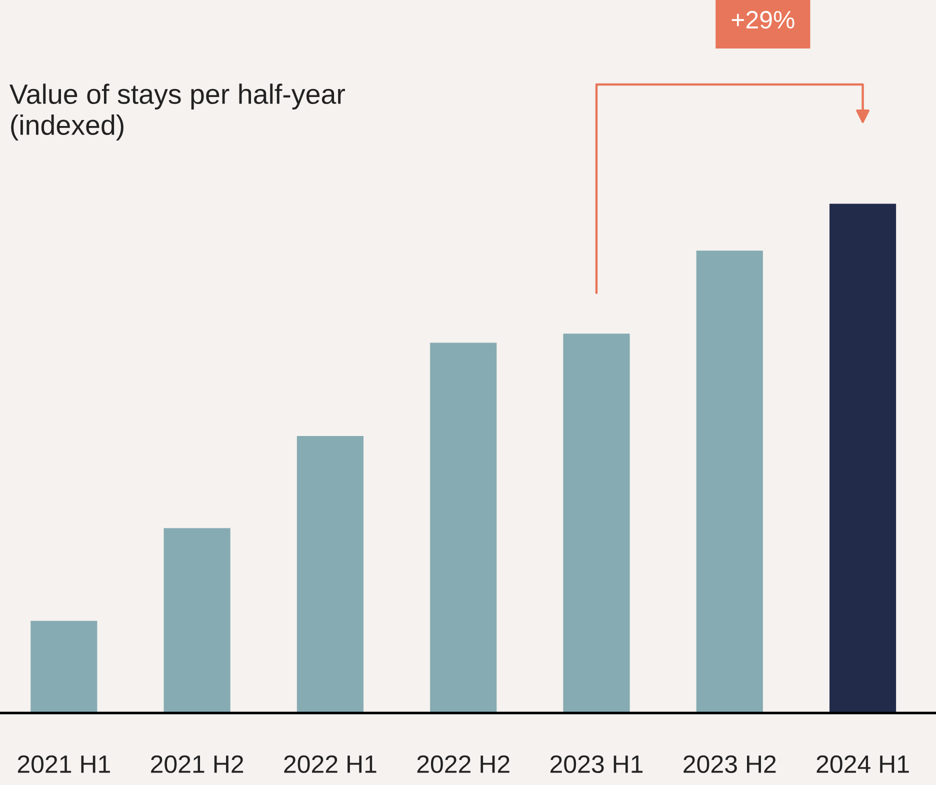  What do you see at coordinates (64, 764) in the screenshot?
I see `x-tick-label: 2021 H1` at bounding box center [64, 764].